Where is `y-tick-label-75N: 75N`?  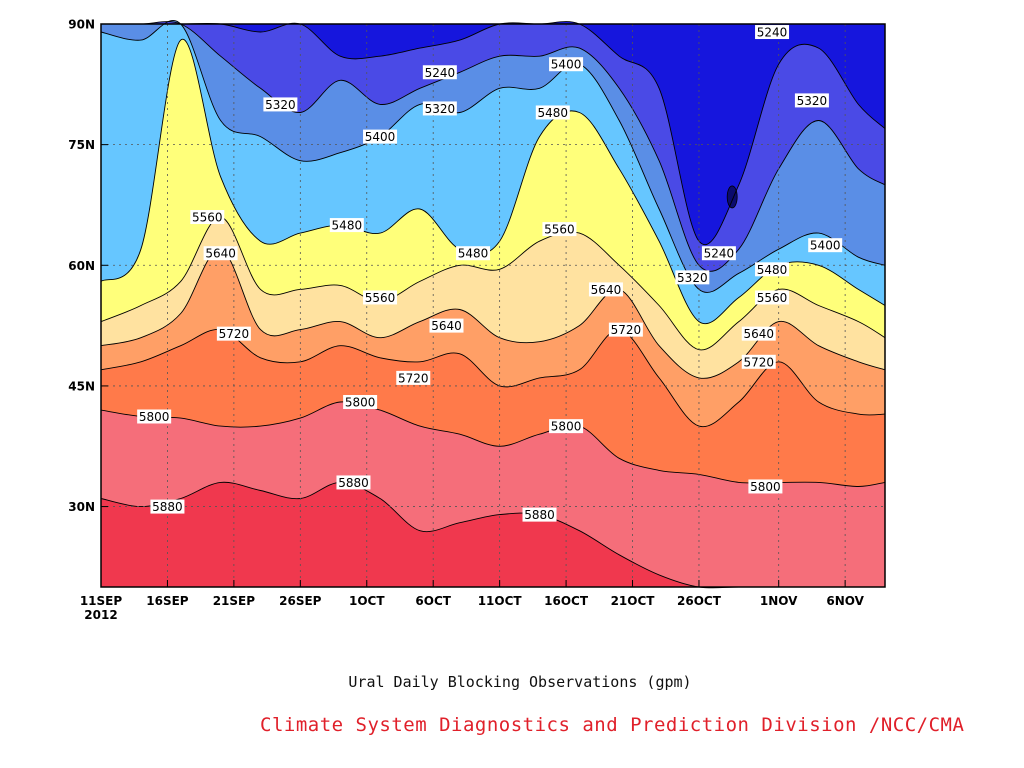 y-tick-label-75N: 75N is located at coordinates (81, 145).